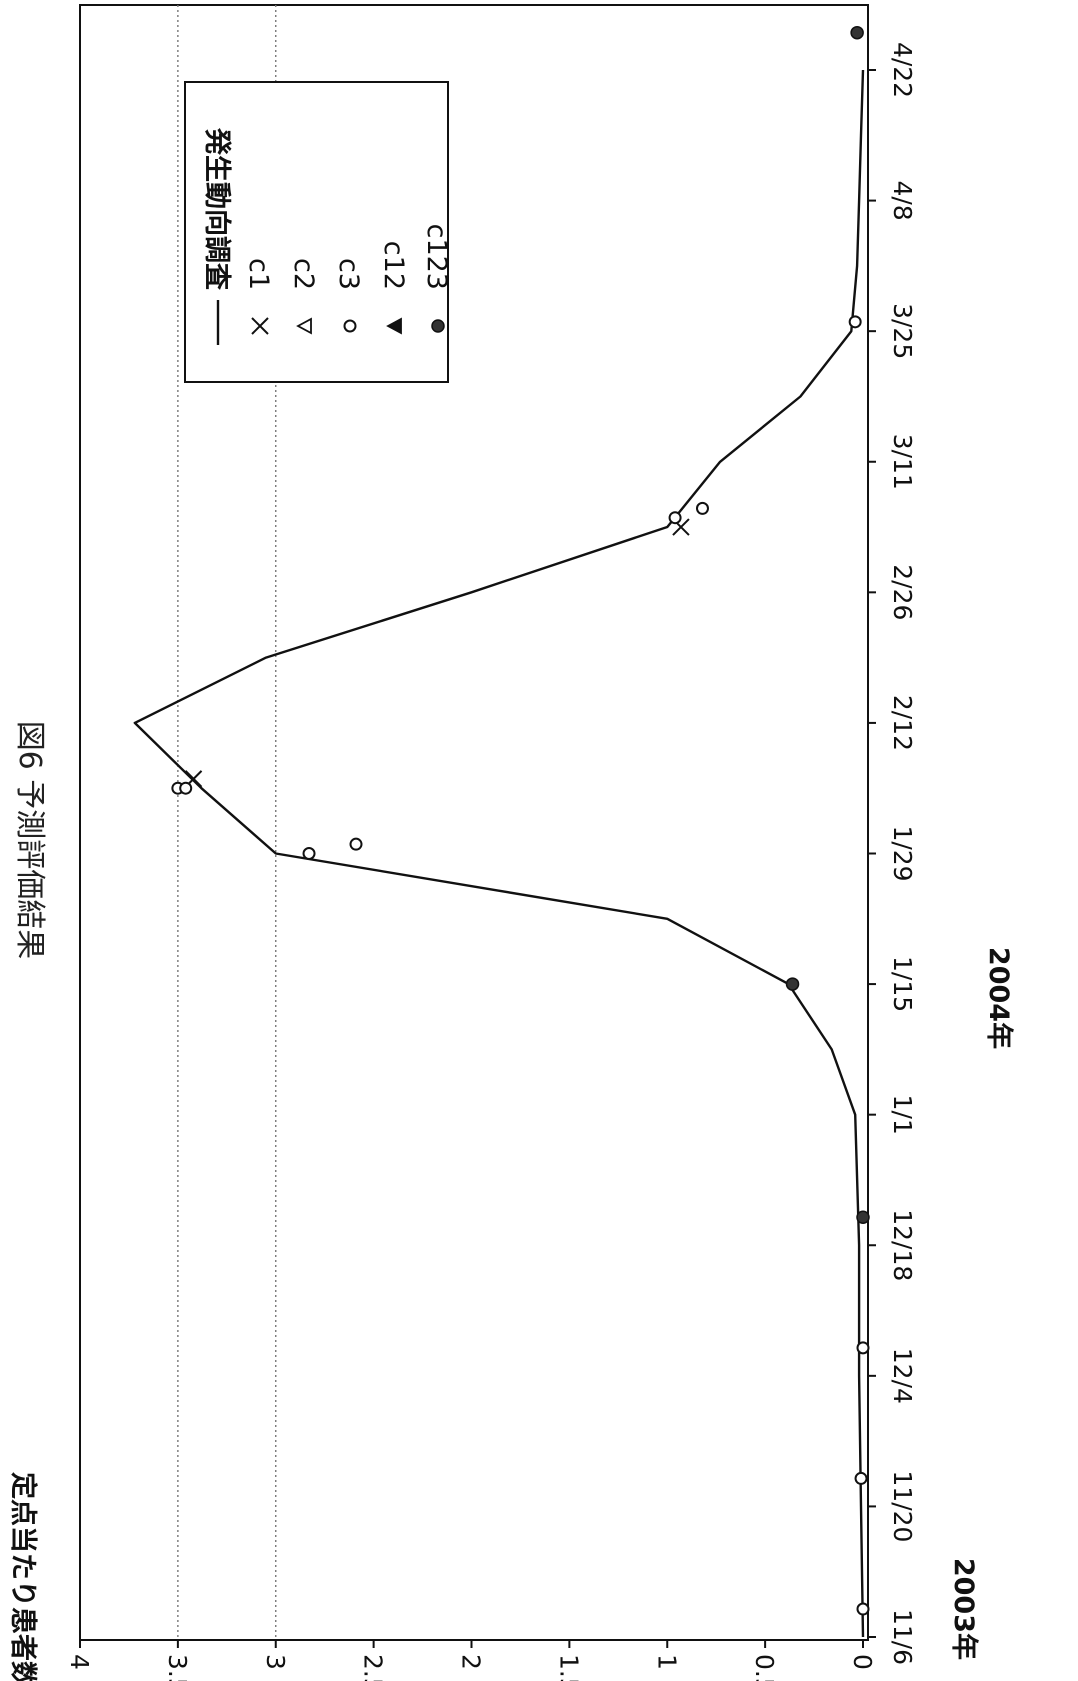 The width and height of the screenshot is (1078, 1681). Describe the element at coordinates (326, 236) in the screenshot. I see `legend-entries: 発生動向調査 c1 c2 c3 c12 c123` at that location.